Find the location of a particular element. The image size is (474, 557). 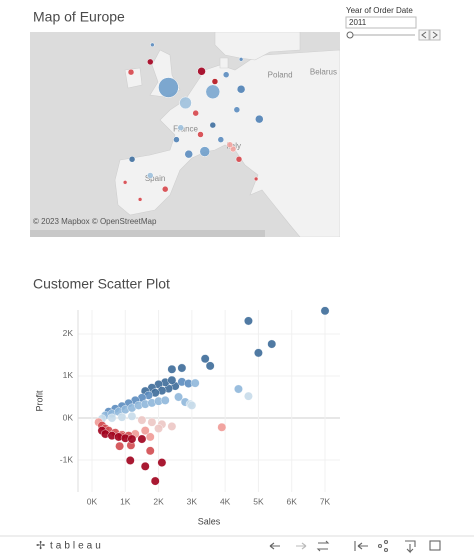

x-tick-label: 5K is located at coordinates (258, 501).